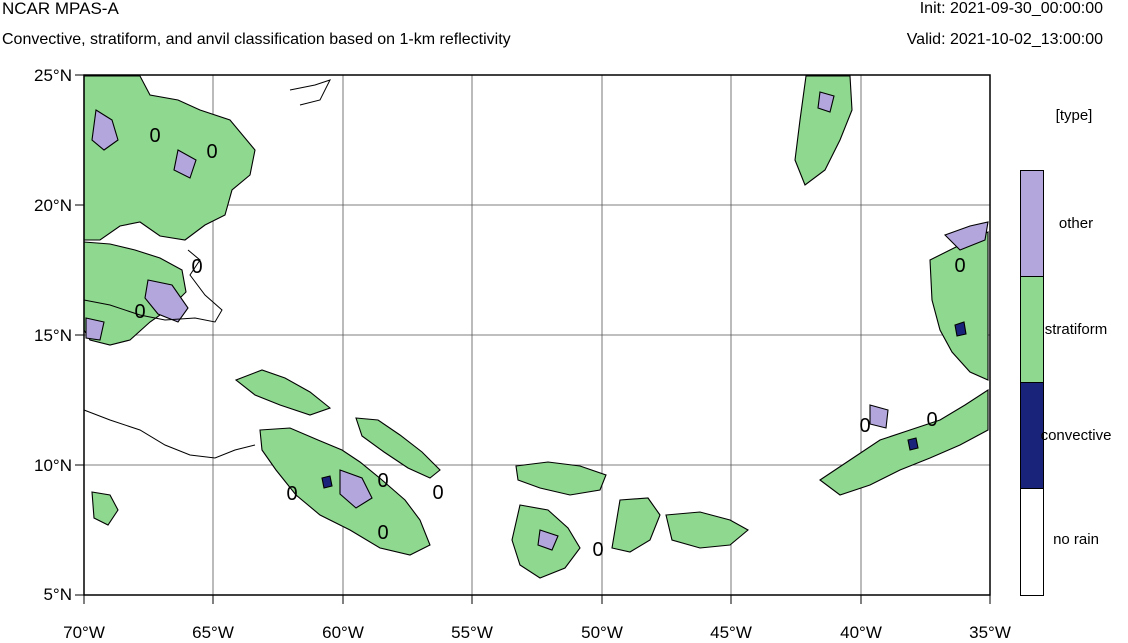  I want to click on y-label-5n: 5°N, so click(57, 594).